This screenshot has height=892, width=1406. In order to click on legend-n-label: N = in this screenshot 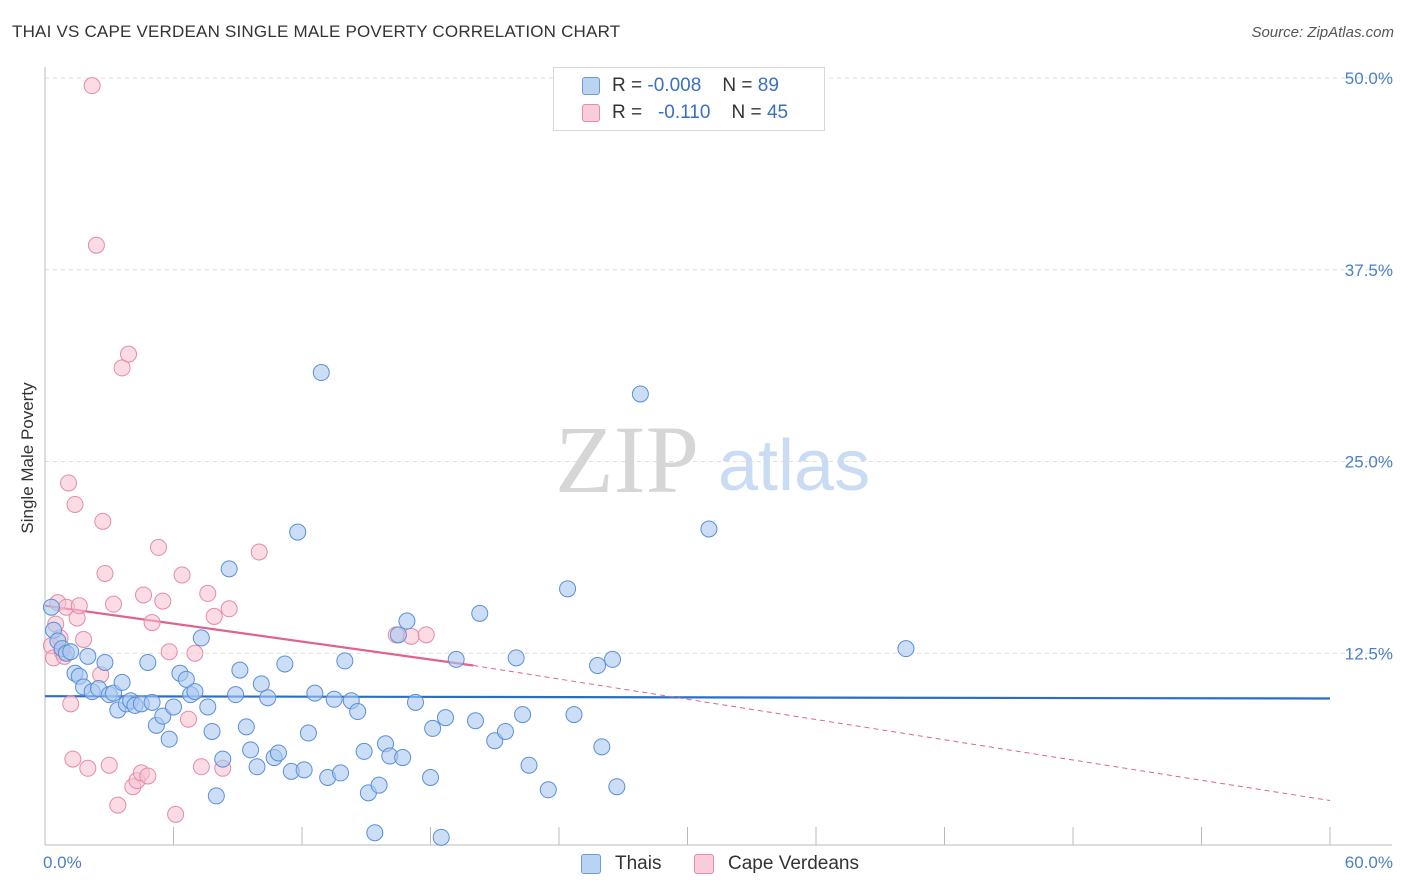, I will do `click(737, 85)`.